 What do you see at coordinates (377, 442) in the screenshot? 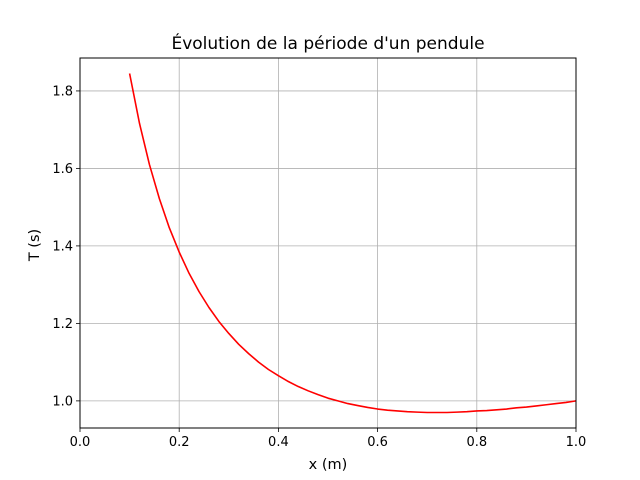
I see `x-tick-label: 0.6` at bounding box center [377, 442].